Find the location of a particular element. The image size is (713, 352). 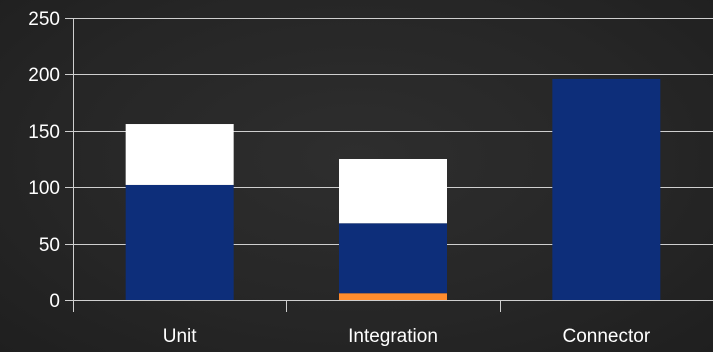

x-tick-label: Integration is located at coordinates (393, 336).